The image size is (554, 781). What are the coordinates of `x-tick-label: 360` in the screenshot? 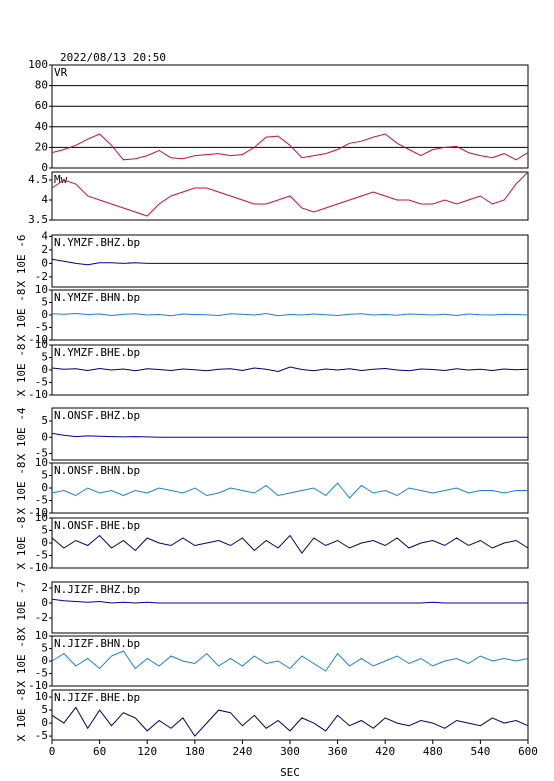 It's located at (338, 751).